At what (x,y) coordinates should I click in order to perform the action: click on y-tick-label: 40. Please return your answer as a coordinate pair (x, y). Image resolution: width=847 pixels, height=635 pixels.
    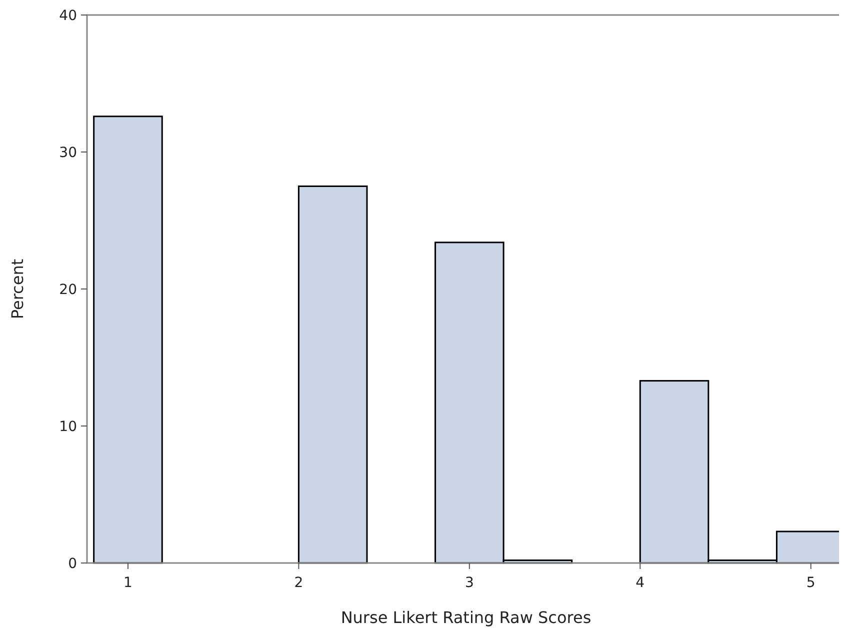
    Looking at the image, I should click on (68, 16).